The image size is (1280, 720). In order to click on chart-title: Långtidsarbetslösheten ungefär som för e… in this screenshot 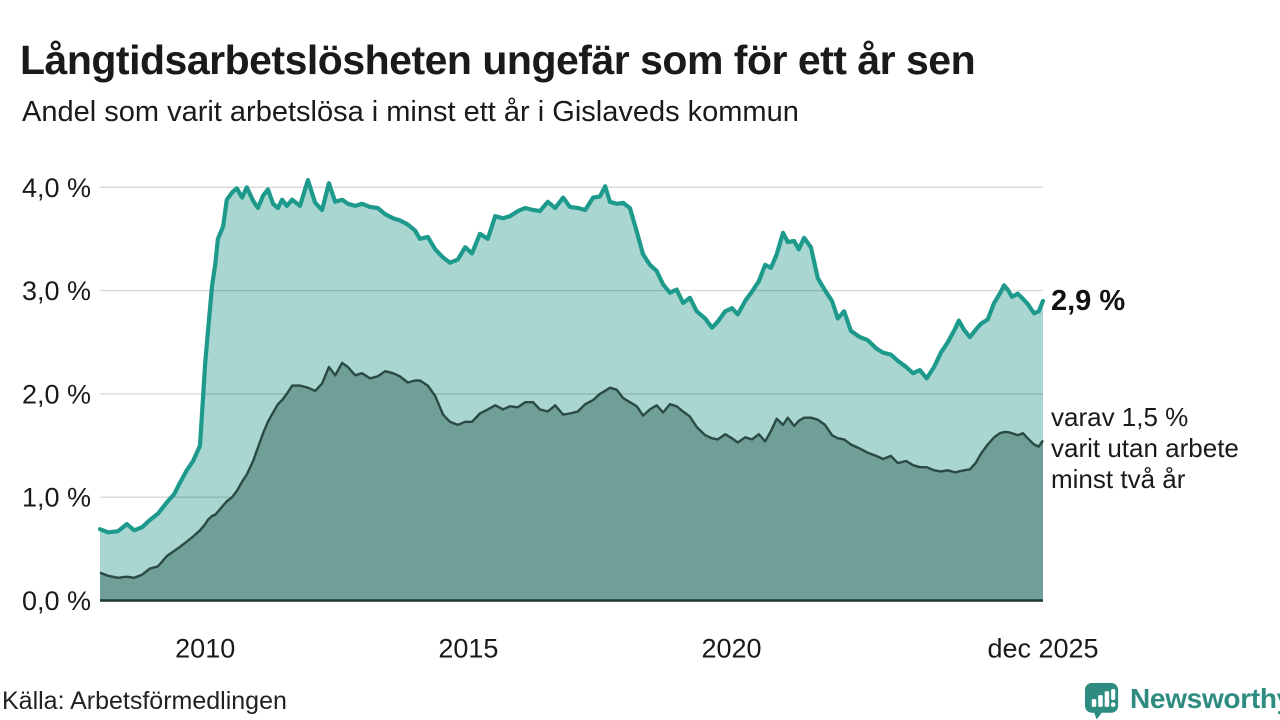, I will do `click(498, 60)`.